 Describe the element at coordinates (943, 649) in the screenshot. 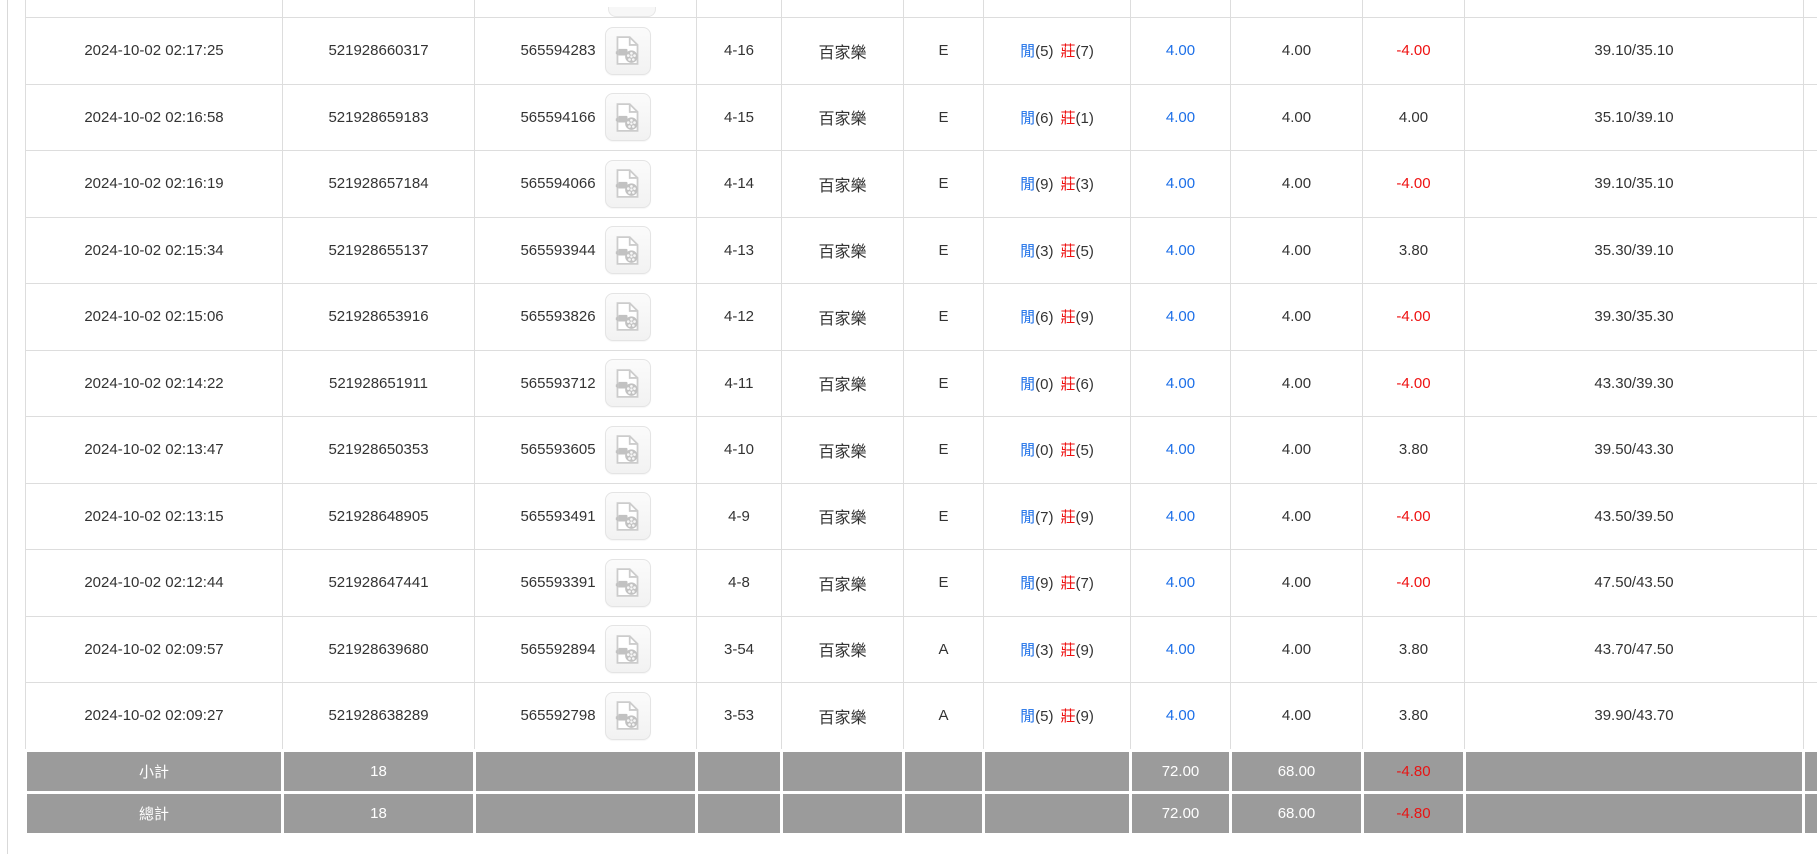

I see `grade-cell: A` at that location.